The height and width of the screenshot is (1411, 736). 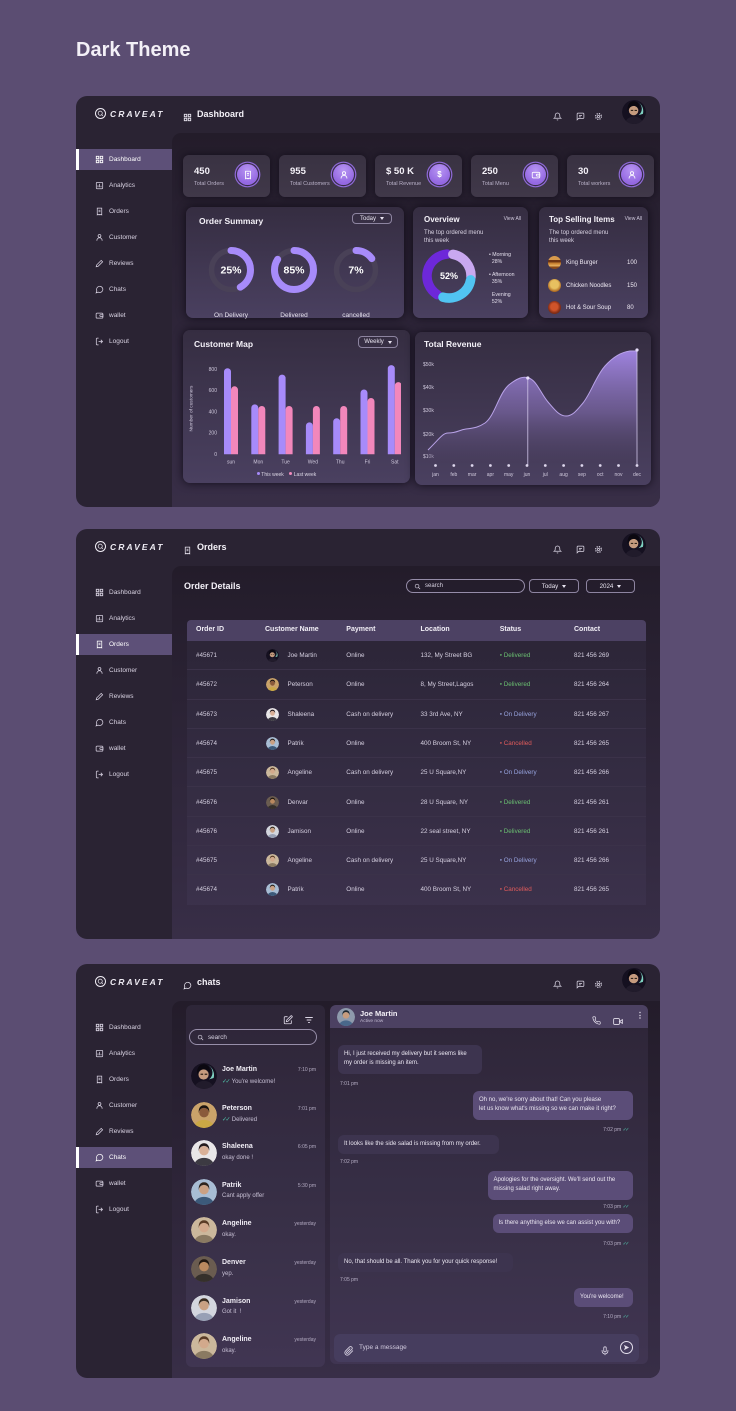 I want to click on svg-text: mar, so click(x=472, y=475).